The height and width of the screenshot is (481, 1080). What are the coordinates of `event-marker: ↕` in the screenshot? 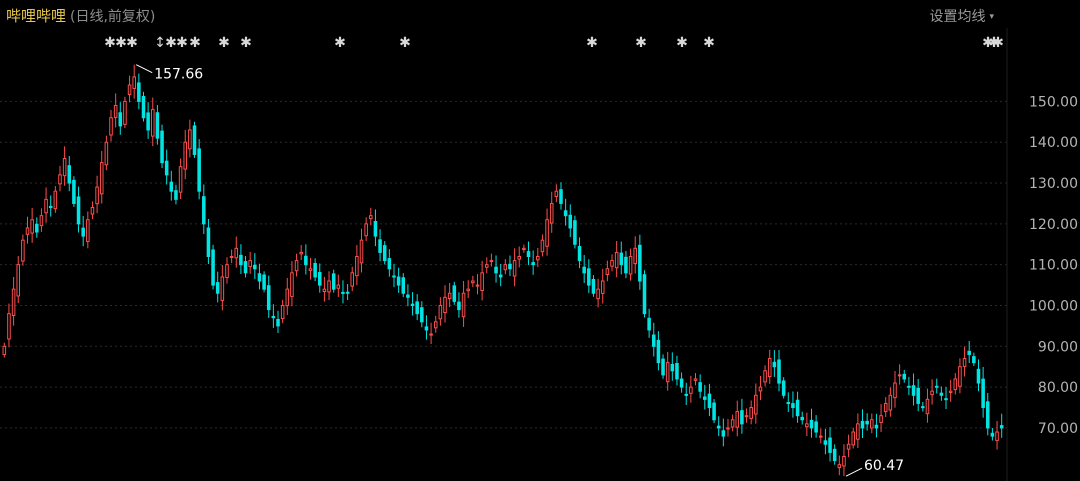 It's located at (160, 43).